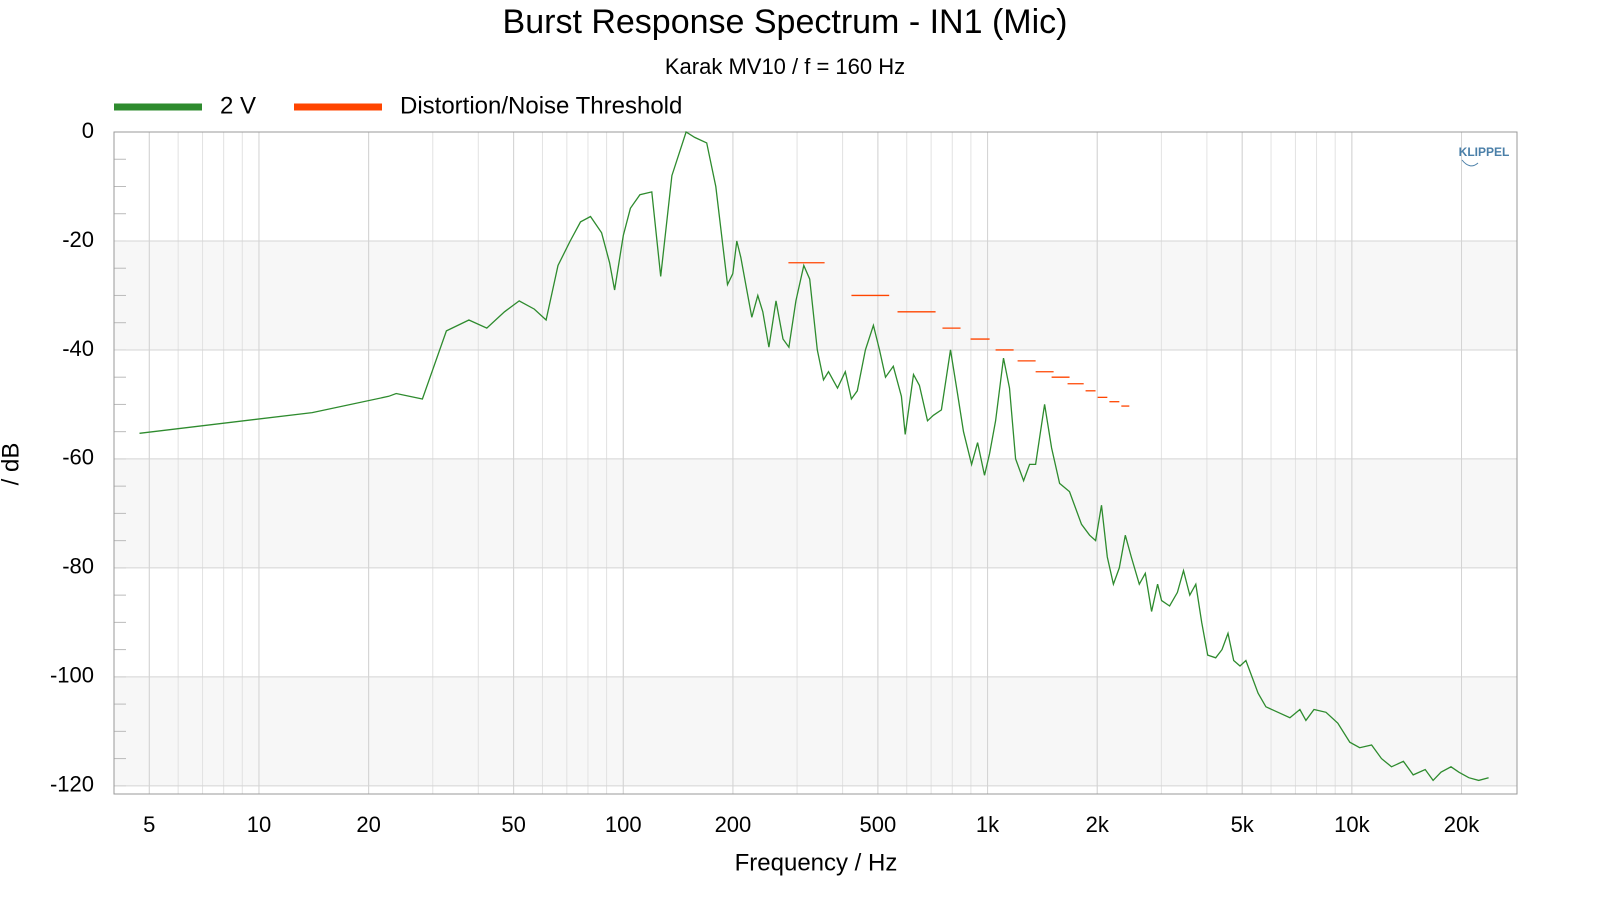  I want to click on y-tick-label: -40, so click(78, 348).